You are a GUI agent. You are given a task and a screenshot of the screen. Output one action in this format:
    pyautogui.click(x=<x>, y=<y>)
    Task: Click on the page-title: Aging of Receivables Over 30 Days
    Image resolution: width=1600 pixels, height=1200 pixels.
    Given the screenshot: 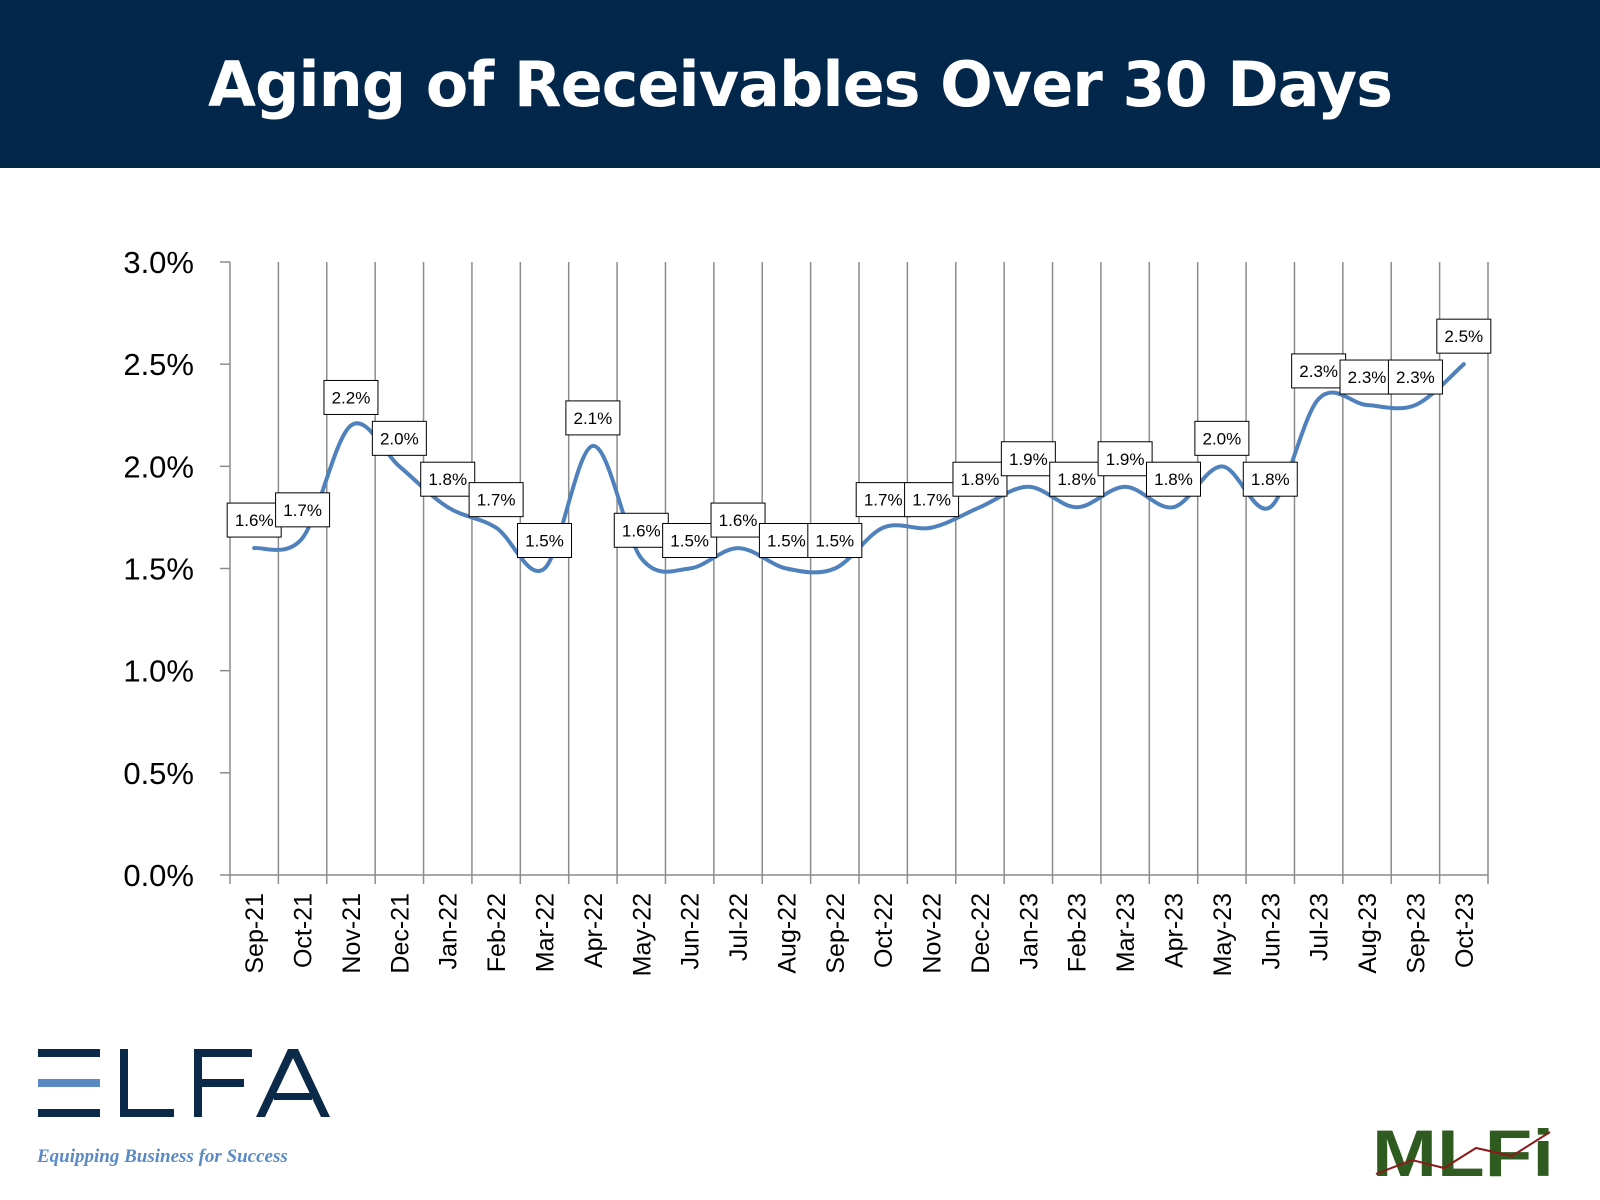 What is the action you would take?
    pyautogui.click(x=800, y=84)
    